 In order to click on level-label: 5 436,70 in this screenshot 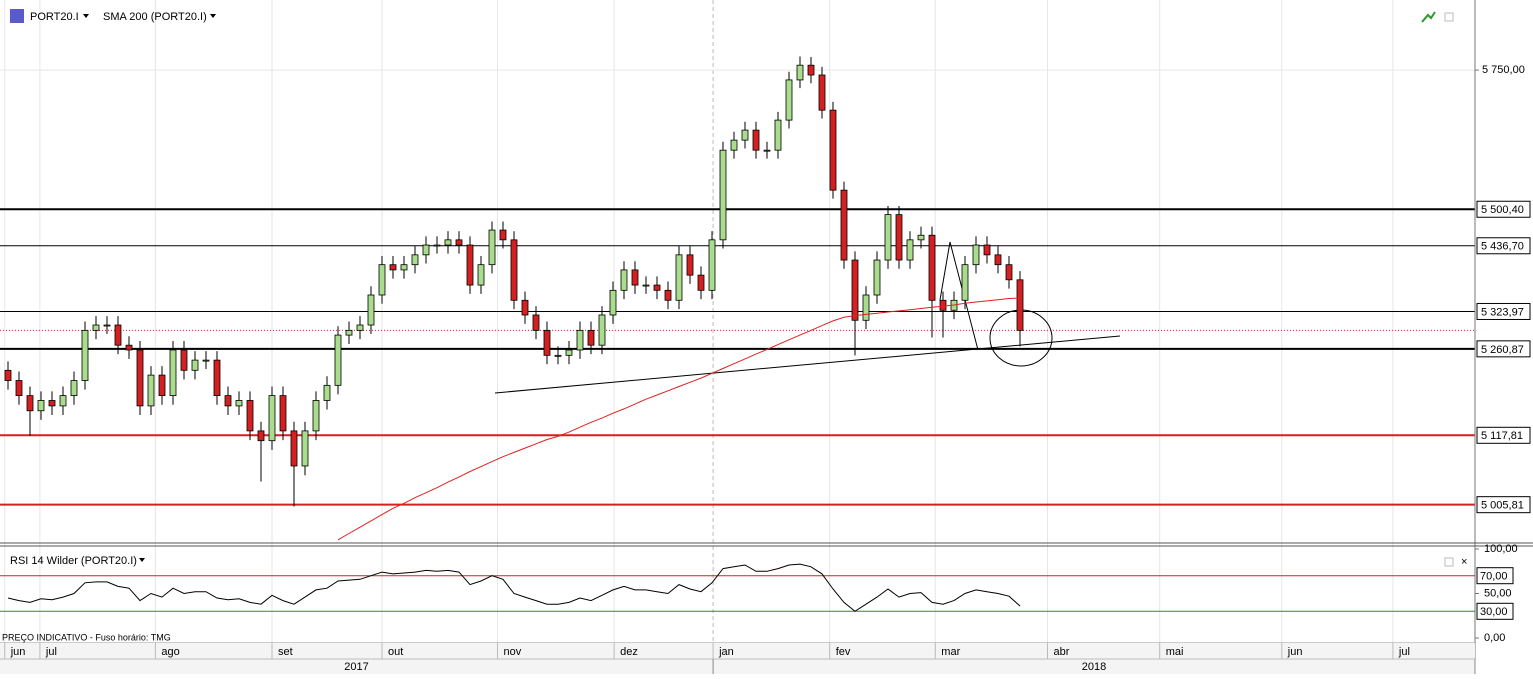, I will do `click(1502, 247)`.